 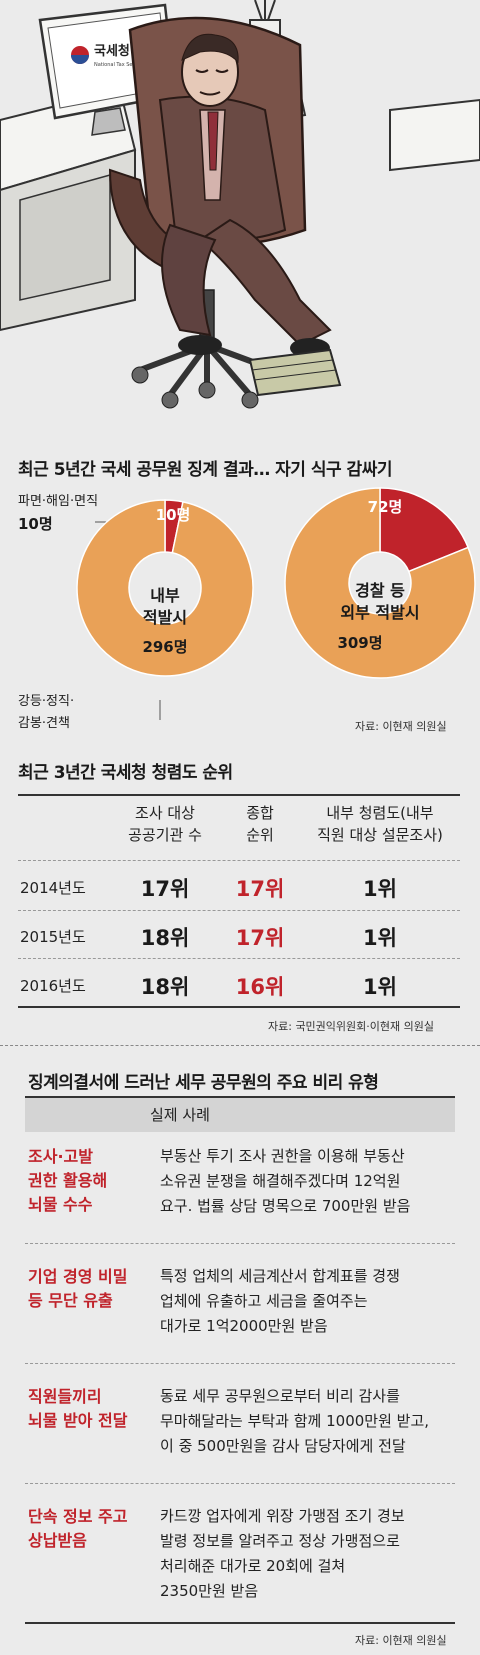 What do you see at coordinates (282, 1156) in the screenshot?
I see `case-description-line: 부동산 투기 조사 권한을 이용해 부동산` at bounding box center [282, 1156].